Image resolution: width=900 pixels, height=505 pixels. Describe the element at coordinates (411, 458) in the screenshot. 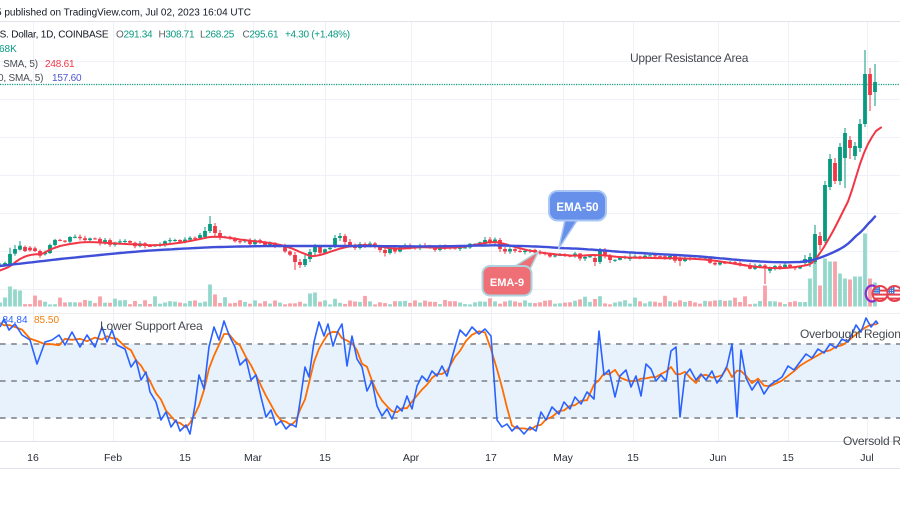

I see `svg-text: Apr` at that location.